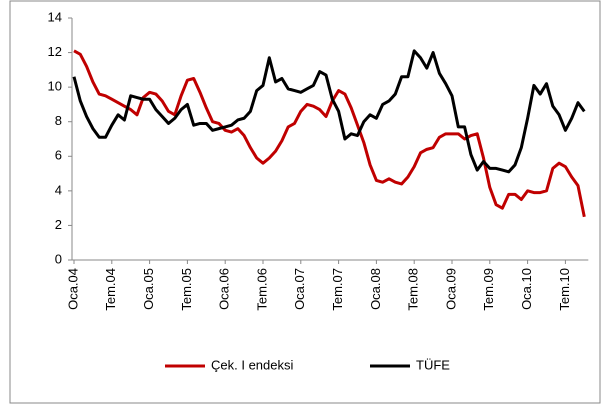 The image size is (603, 410). Describe the element at coordinates (55, 86) in the screenshot. I see `y-tick-label: 10` at that location.